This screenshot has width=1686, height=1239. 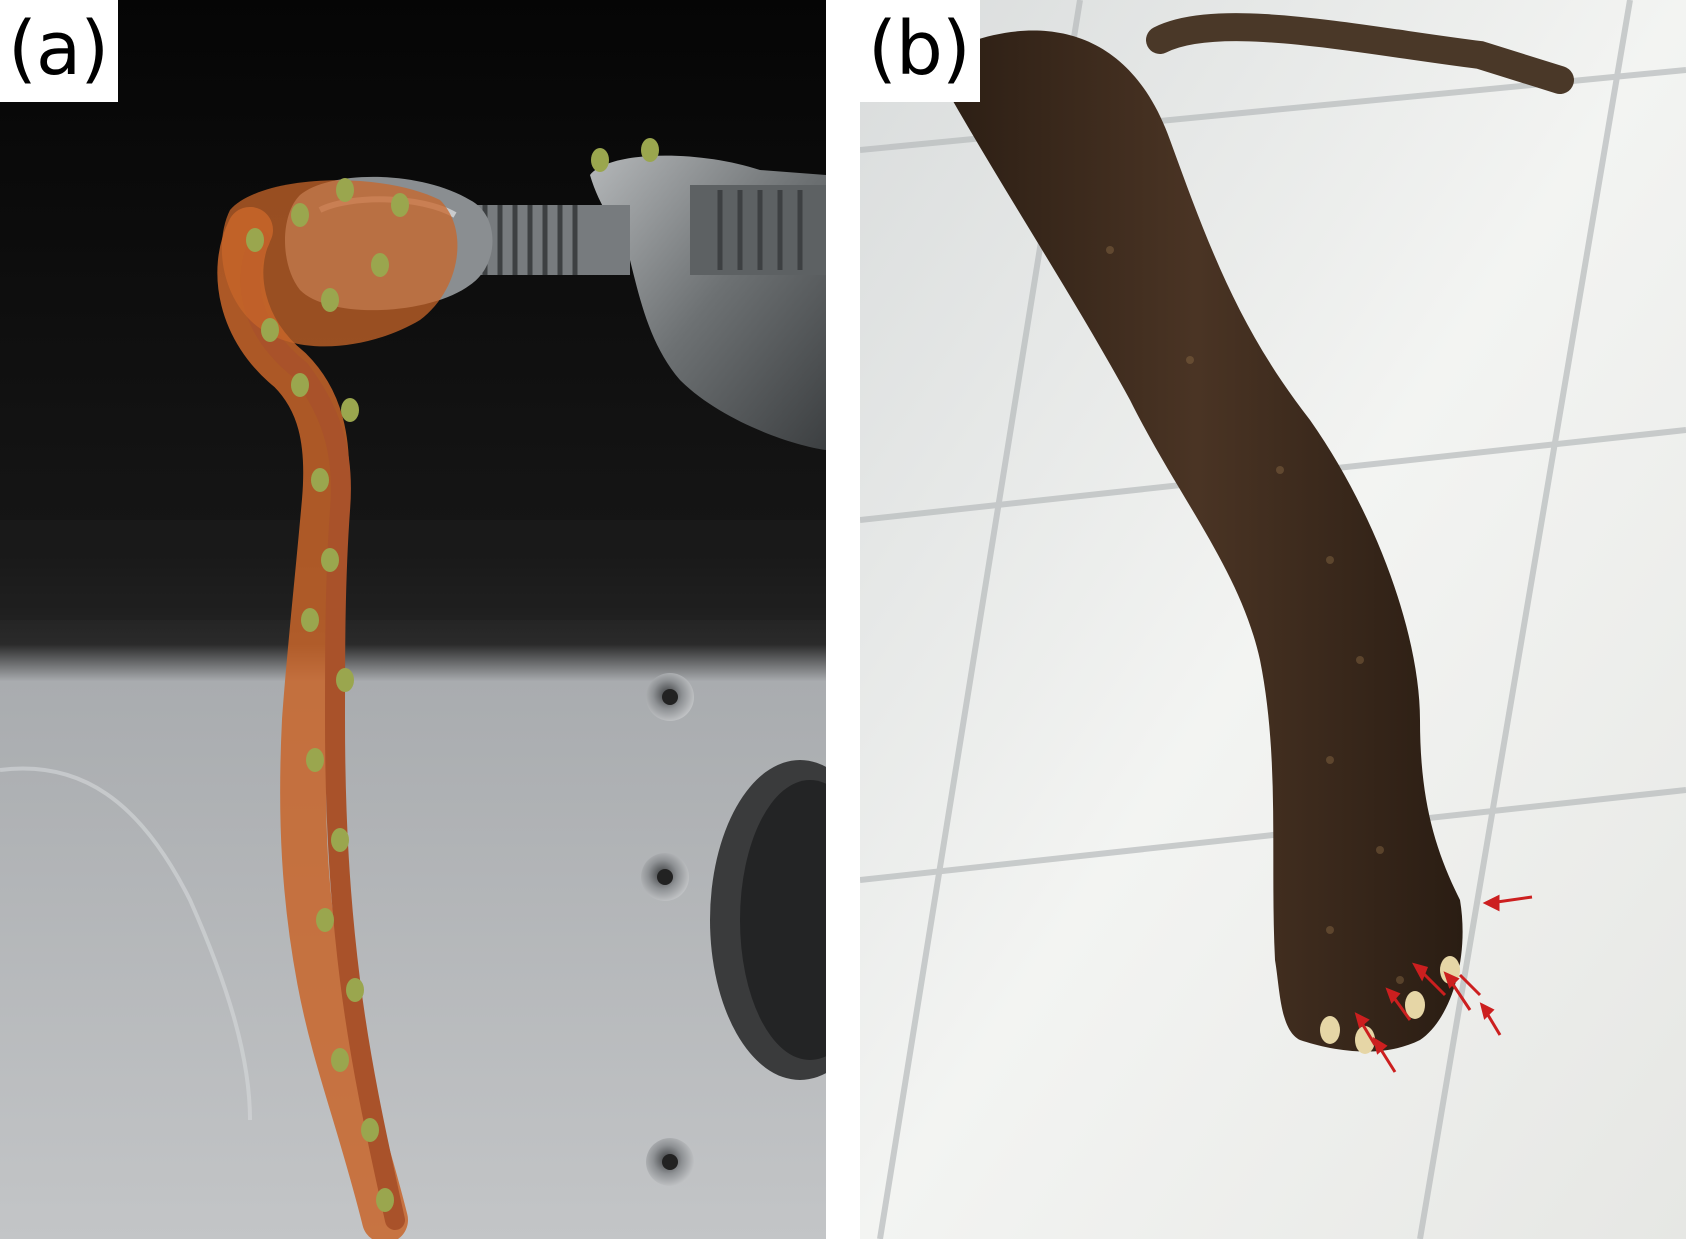 I want to click on panel-label-b: (b), so click(x=920, y=51).